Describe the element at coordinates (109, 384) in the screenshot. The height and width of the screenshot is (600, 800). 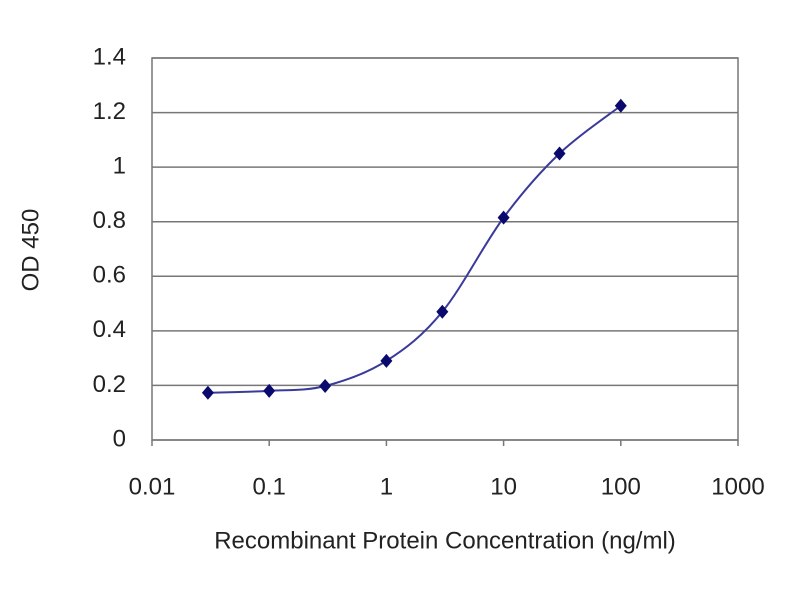
I see `y-tick-label: 0.2` at that location.